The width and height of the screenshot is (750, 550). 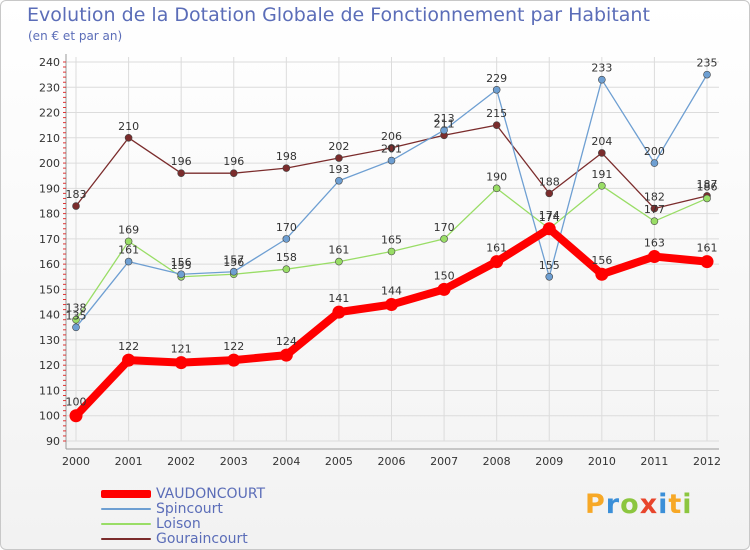 I want to click on data-label-loison: 155, so click(x=181, y=265).